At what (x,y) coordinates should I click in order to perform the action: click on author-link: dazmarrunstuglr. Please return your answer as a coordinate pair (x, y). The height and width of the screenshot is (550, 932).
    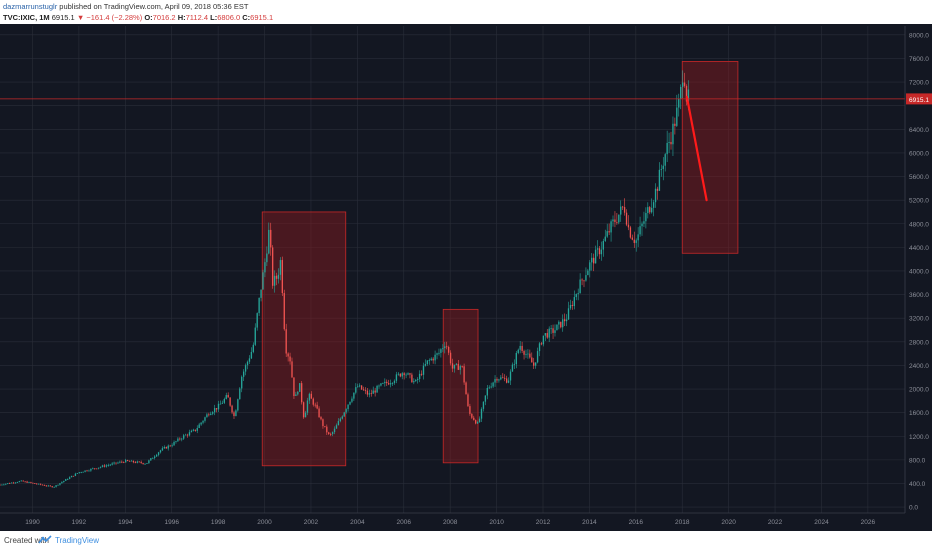
    Looking at the image, I should click on (30, 6).